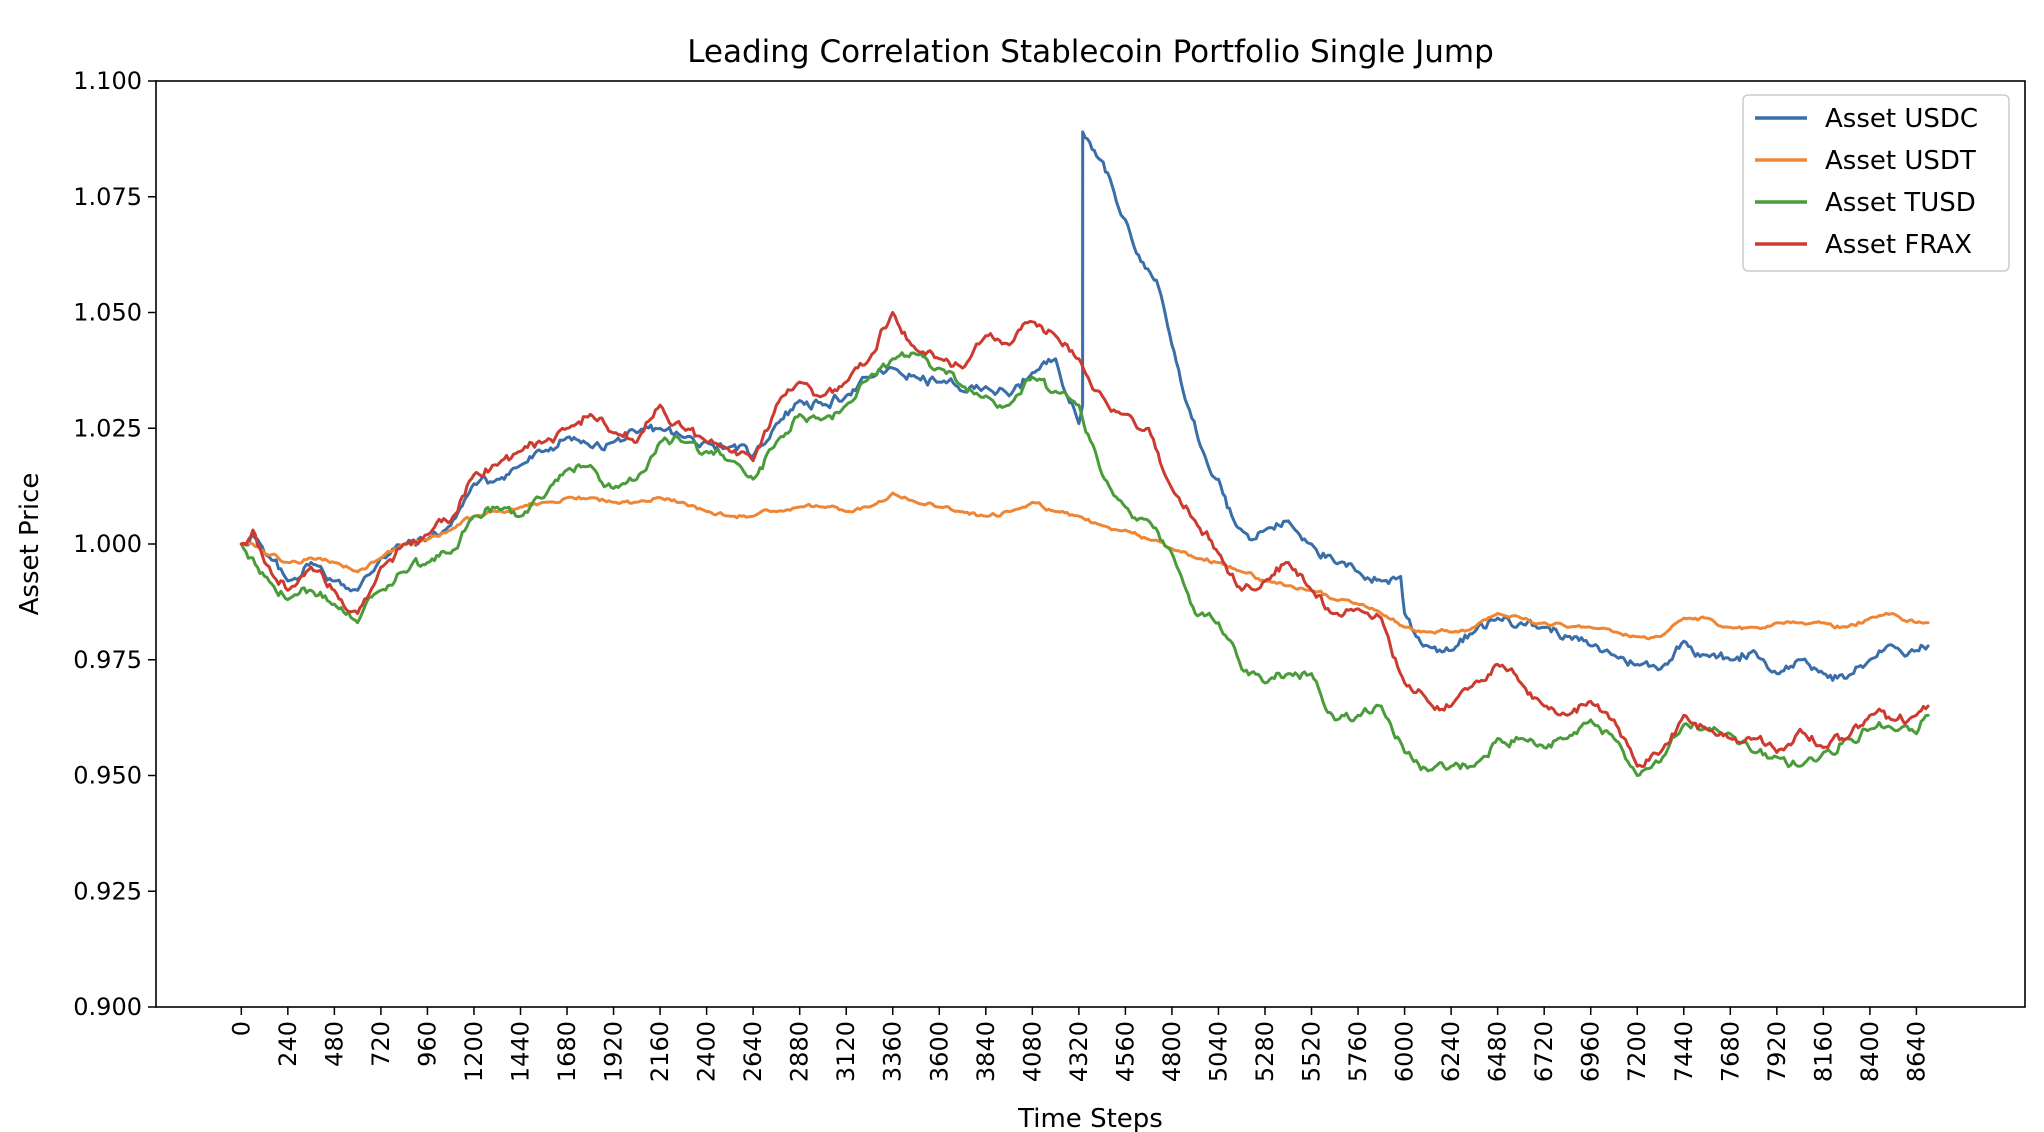  What do you see at coordinates (1637, 1051) in the screenshot?
I see `x-tick-label: 7200` at bounding box center [1637, 1051].